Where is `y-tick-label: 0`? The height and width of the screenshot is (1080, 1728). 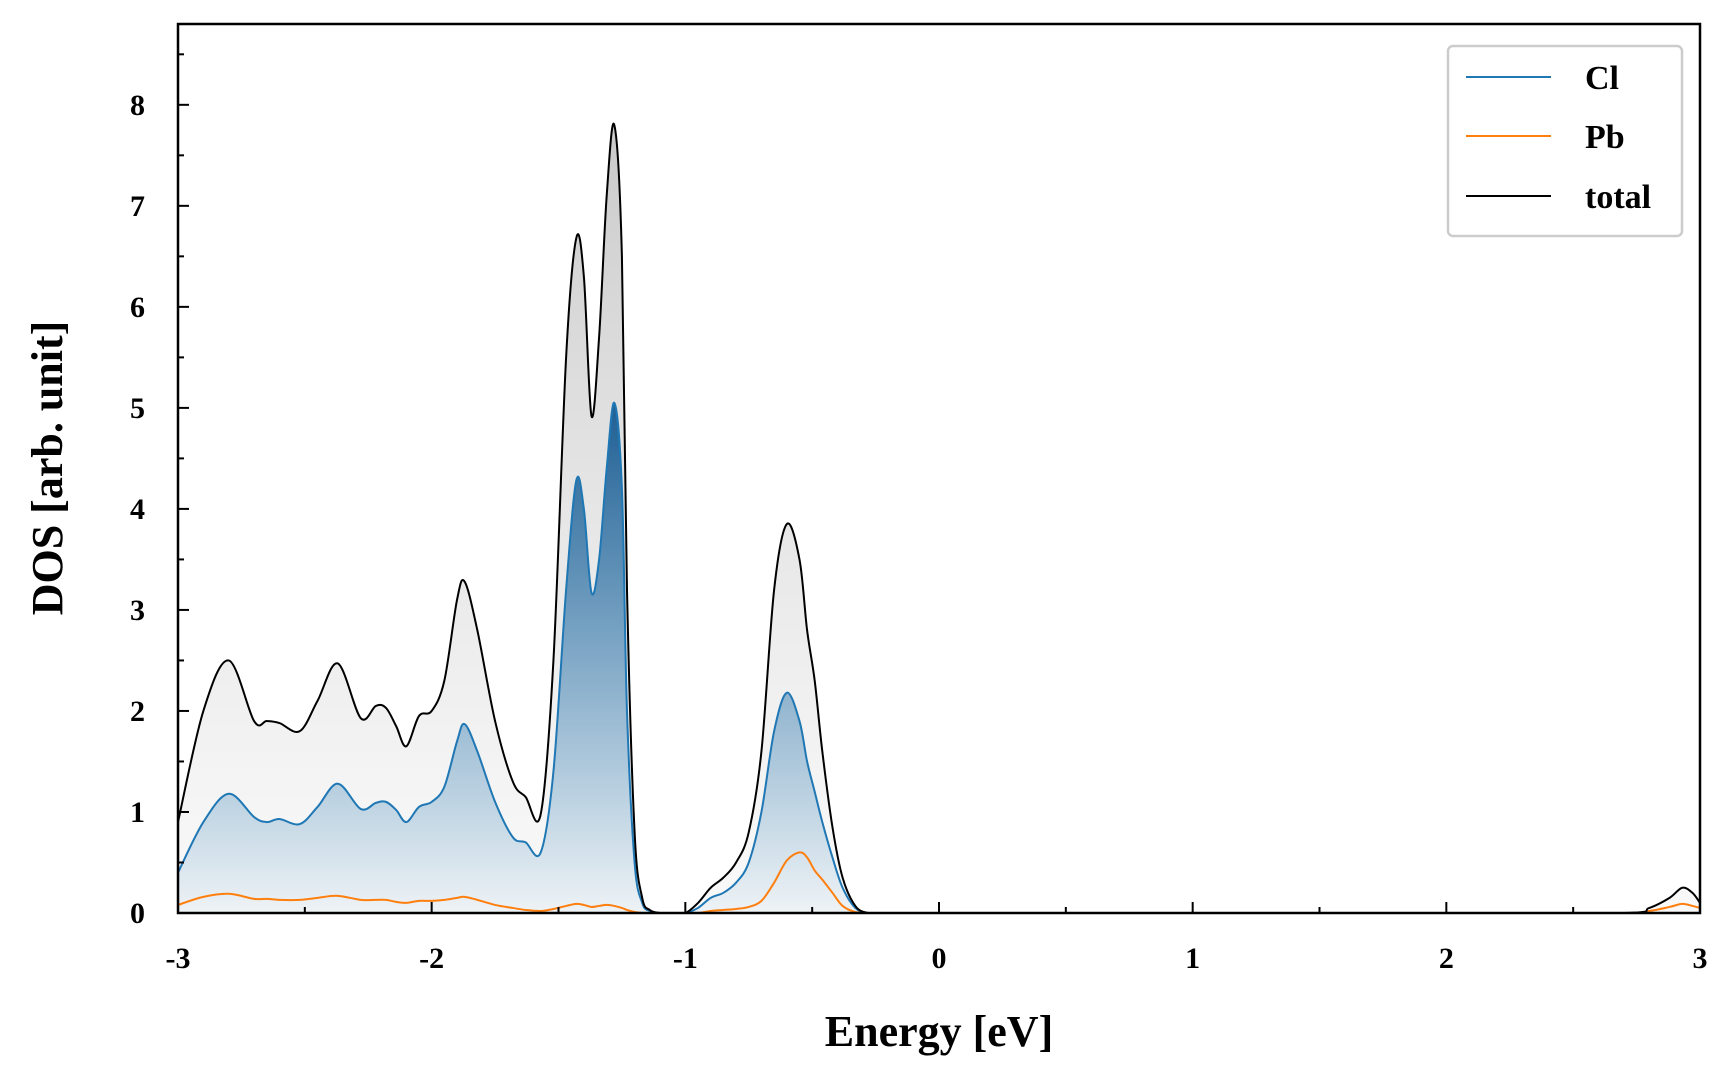 y-tick-label: 0 is located at coordinates (137, 913).